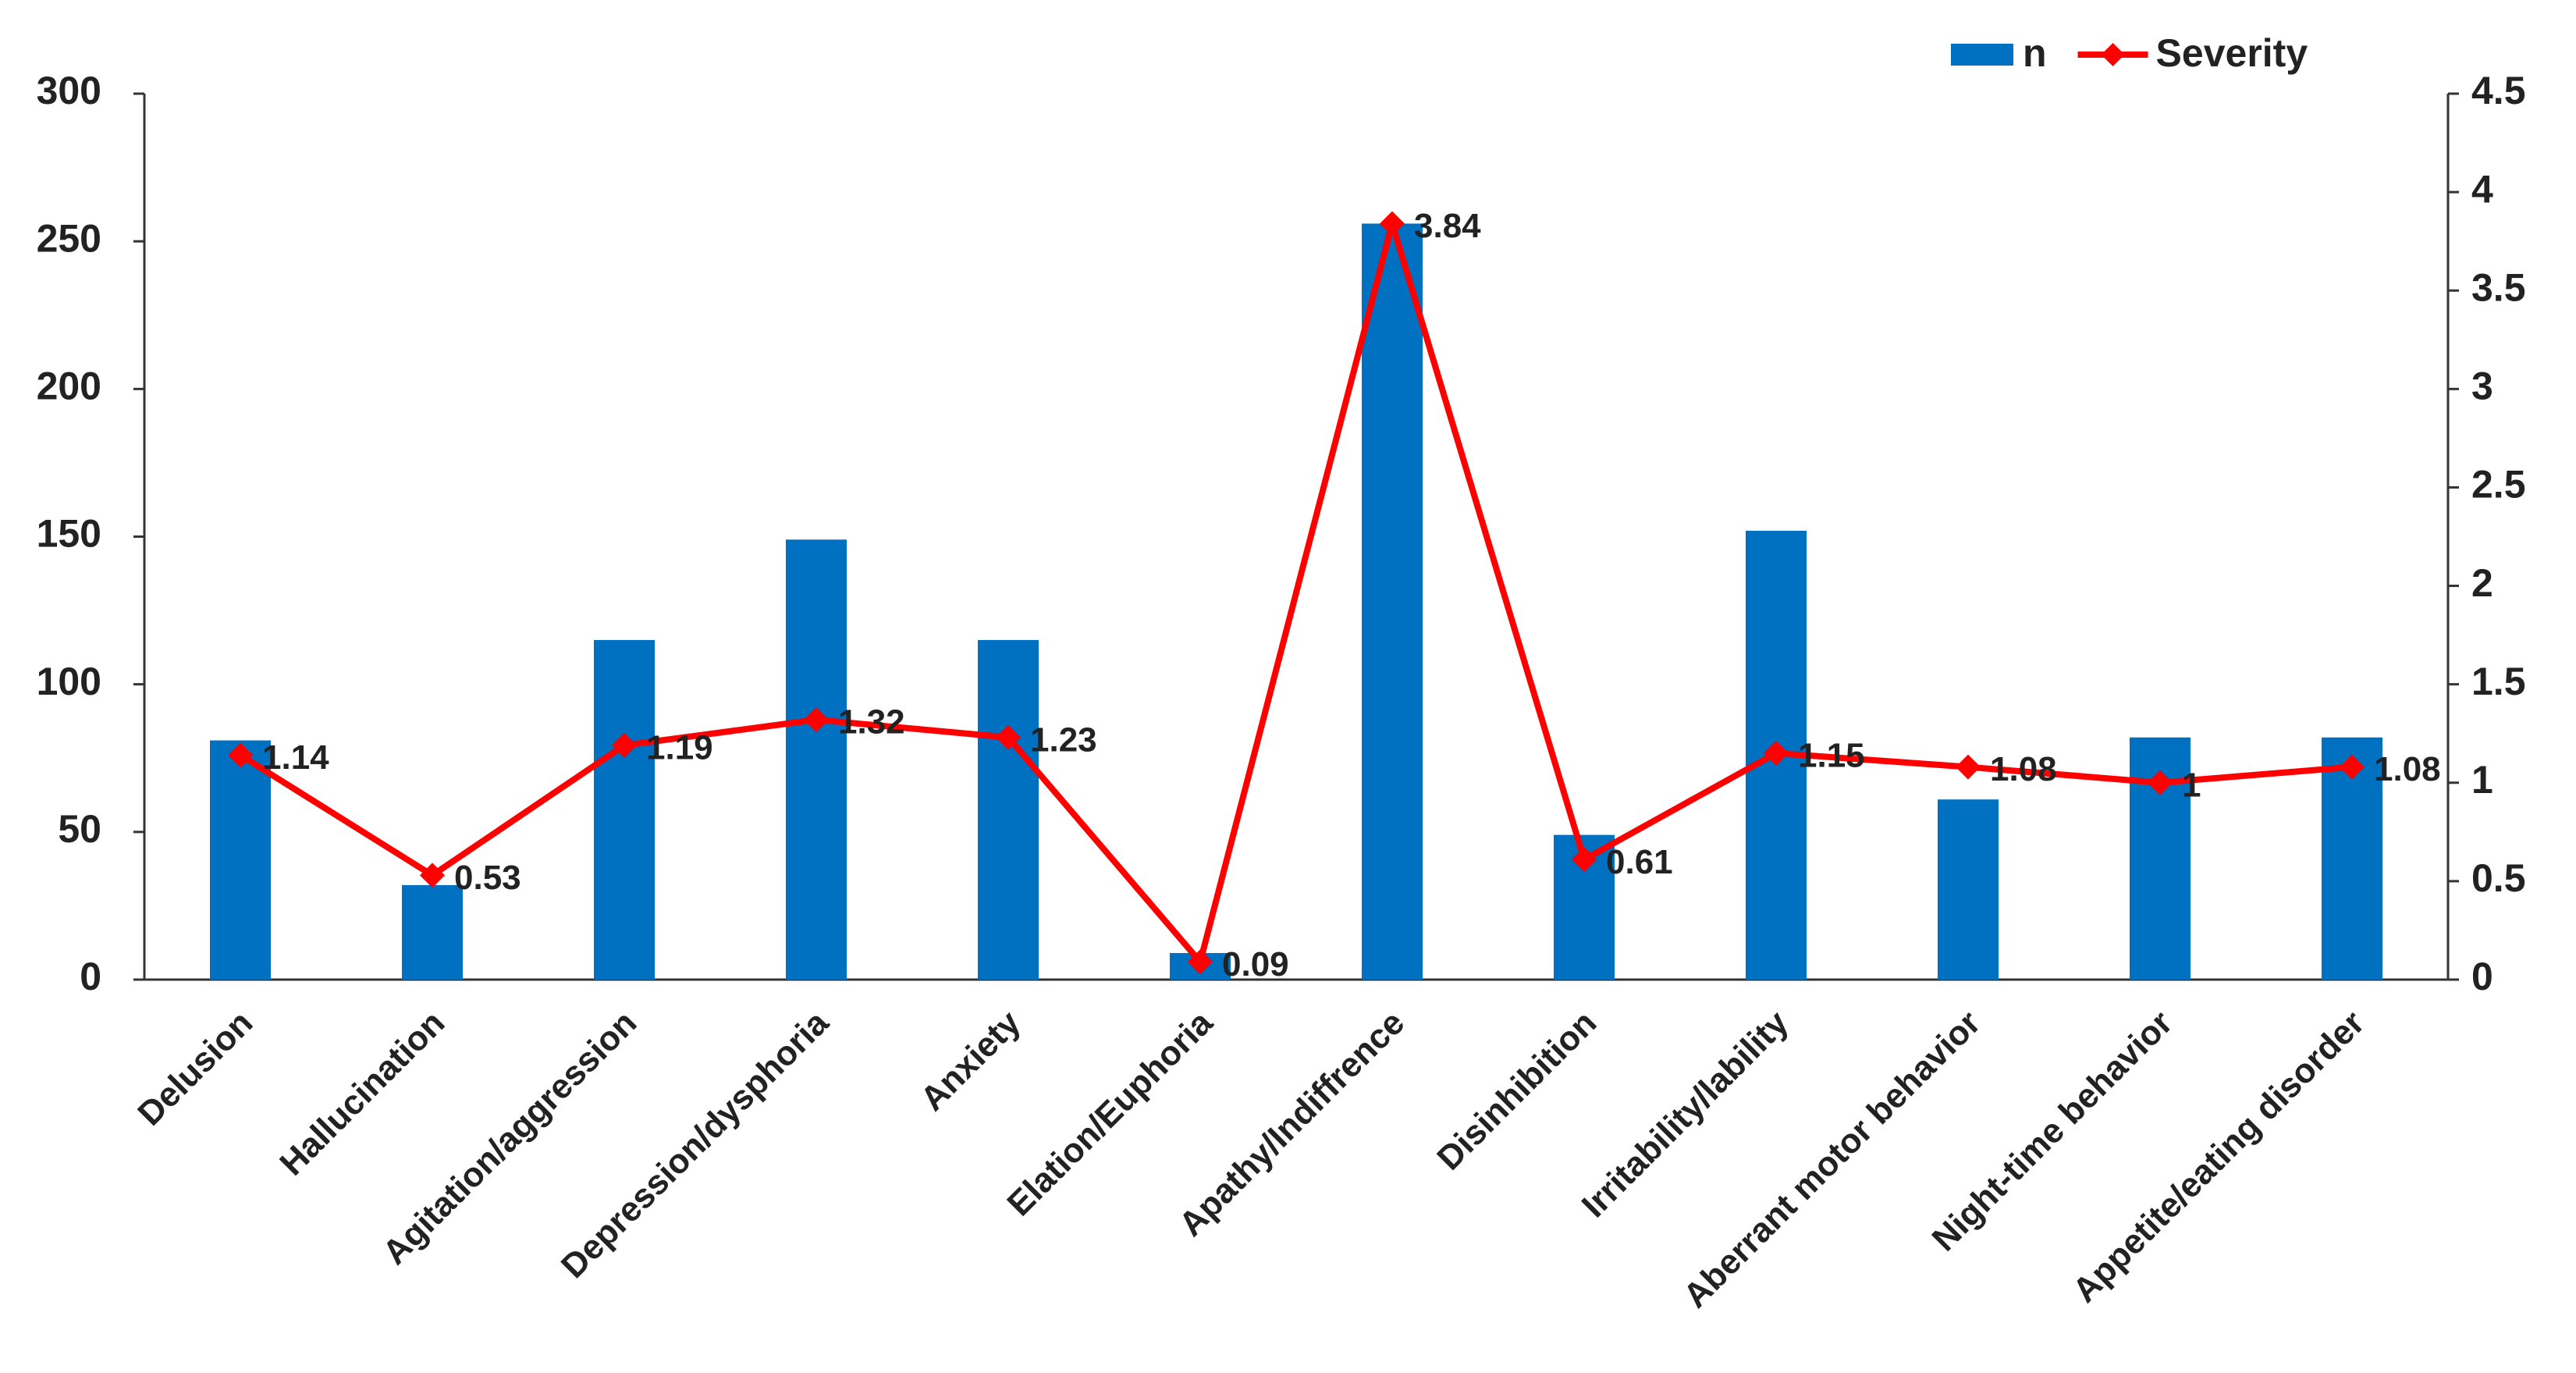 The width and height of the screenshot is (2576, 1373). What do you see at coordinates (69, 90) in the screenshot?
I see `y-tick-label: 300` at bounding box center [69, 90].